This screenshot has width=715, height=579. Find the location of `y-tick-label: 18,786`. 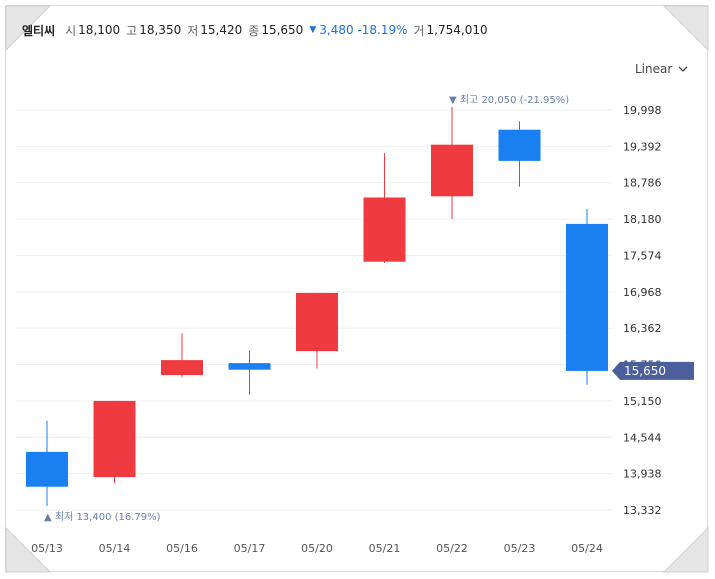

y-tick-label: 18,786 is located at coordinates (642, 183).